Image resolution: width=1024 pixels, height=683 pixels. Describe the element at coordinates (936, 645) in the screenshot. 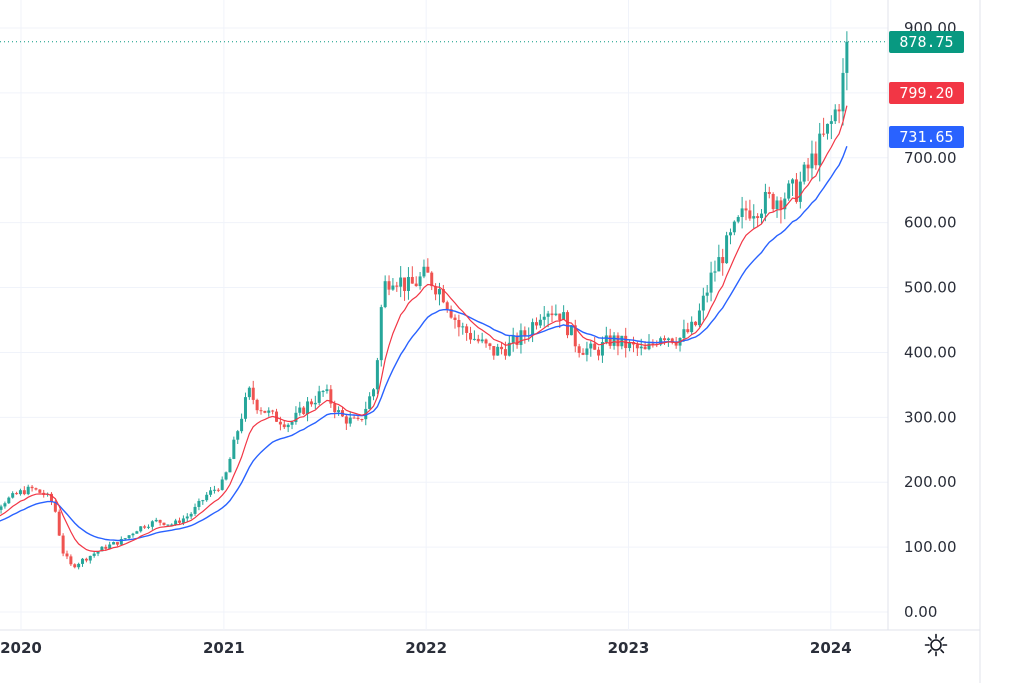

I see `gear-icon` at that location.